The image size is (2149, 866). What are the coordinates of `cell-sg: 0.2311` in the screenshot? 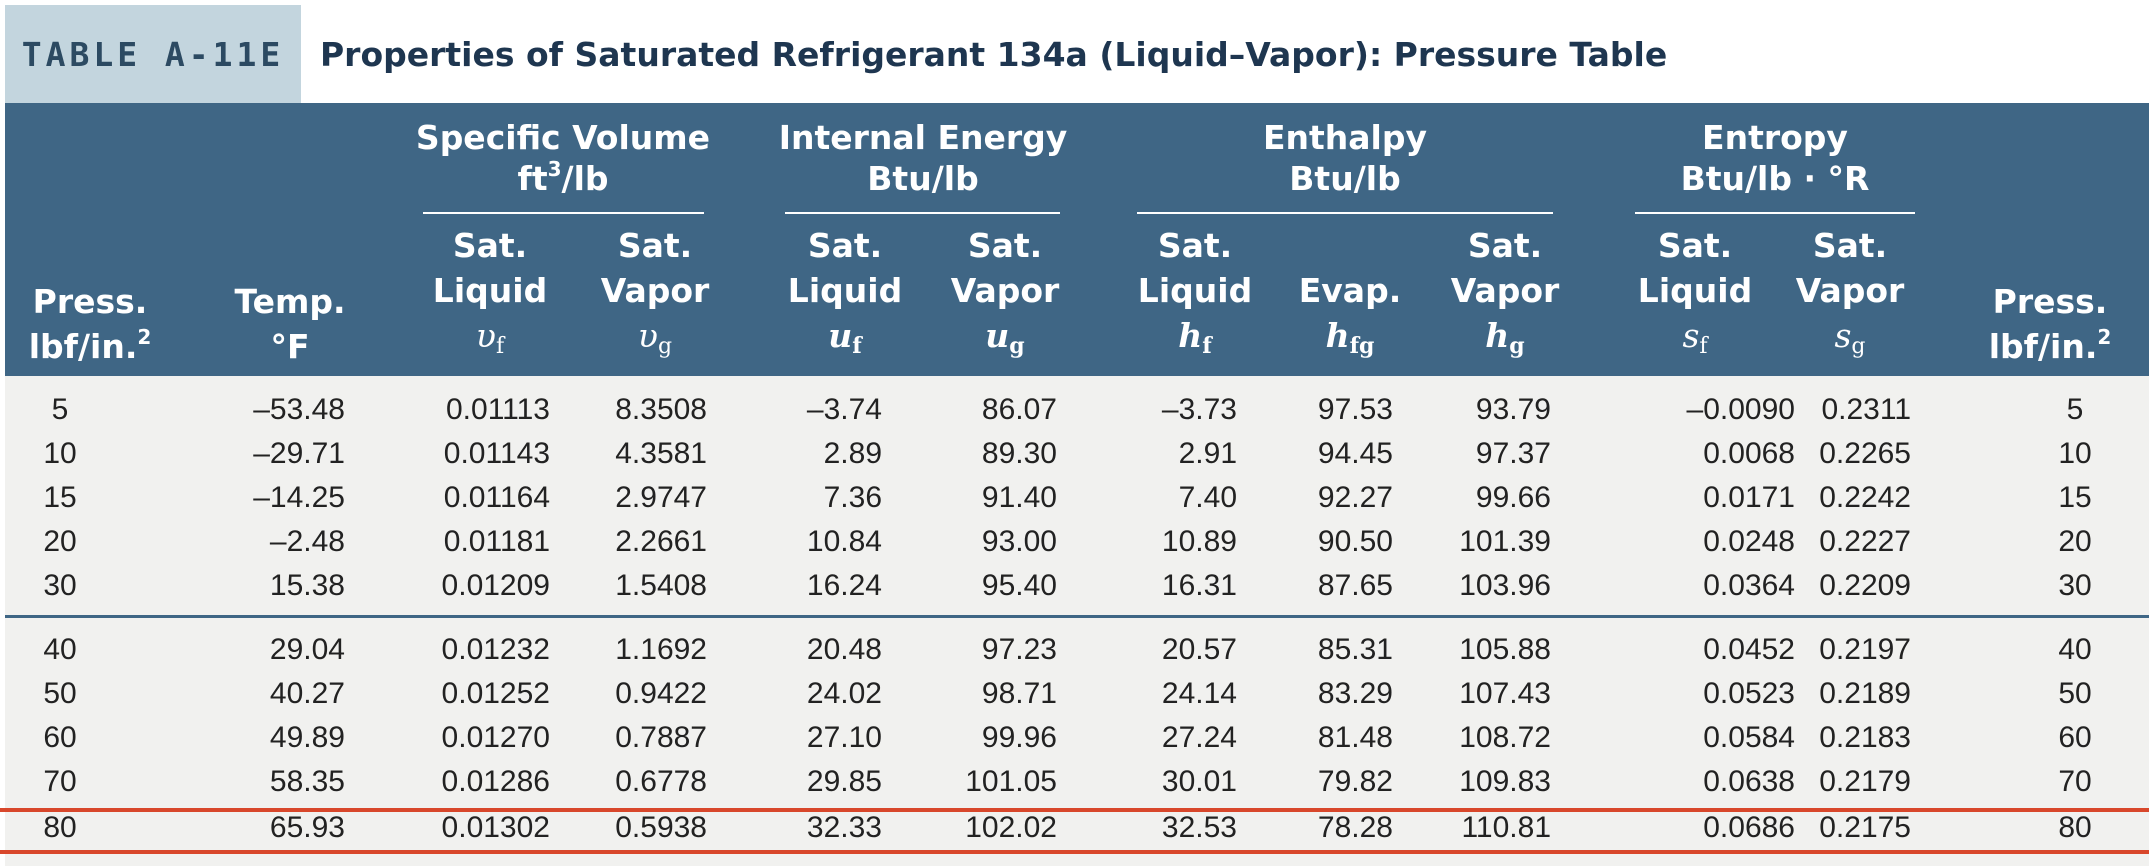 It's located at (1866, 409).